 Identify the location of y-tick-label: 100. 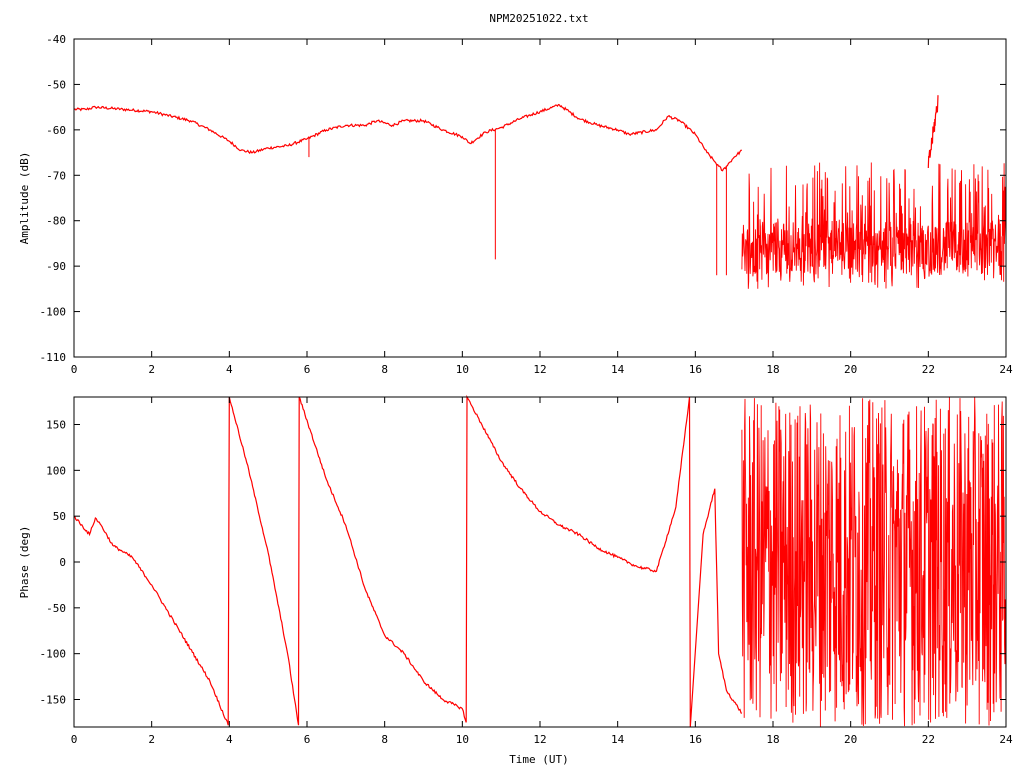
(56, 470).